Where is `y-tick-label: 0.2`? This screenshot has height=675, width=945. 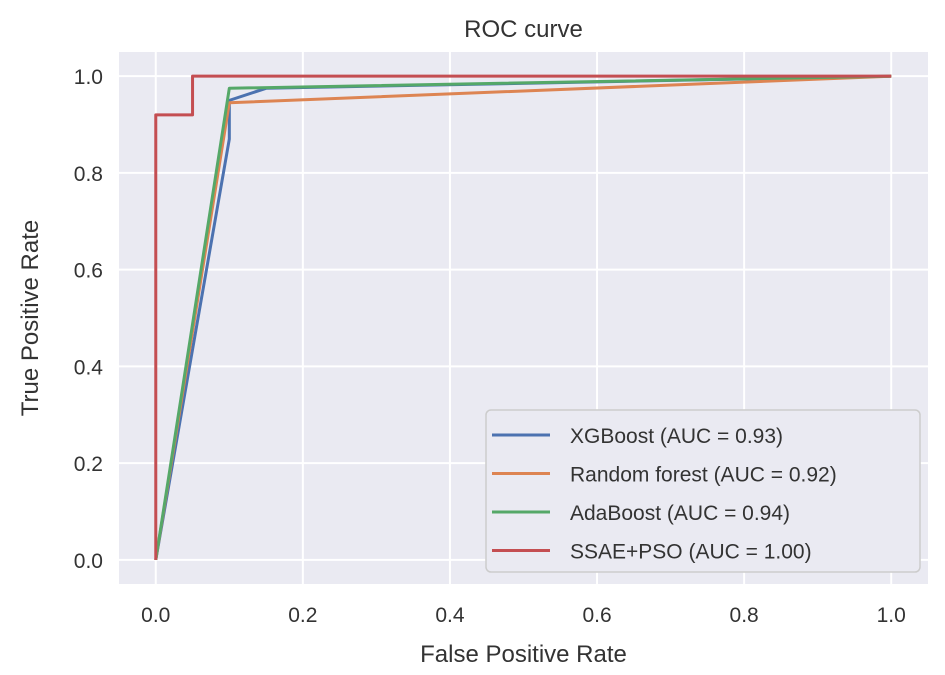
y-tick-label: 0.2 is located at coordinates (88, 464).